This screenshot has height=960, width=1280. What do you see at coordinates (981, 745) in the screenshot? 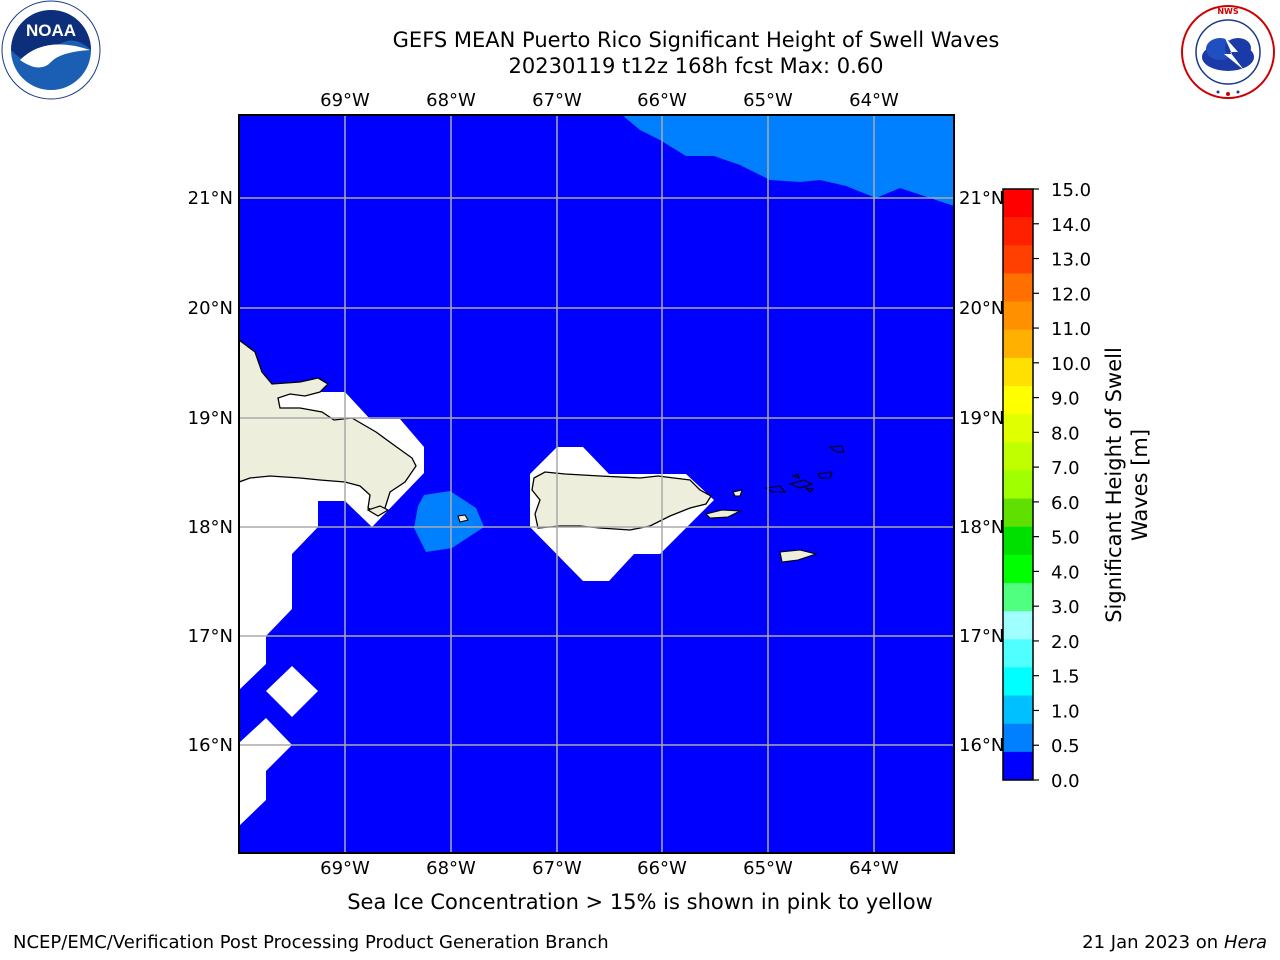
I see `lat-label-right: 16°N` at bounding box center [981, 745].